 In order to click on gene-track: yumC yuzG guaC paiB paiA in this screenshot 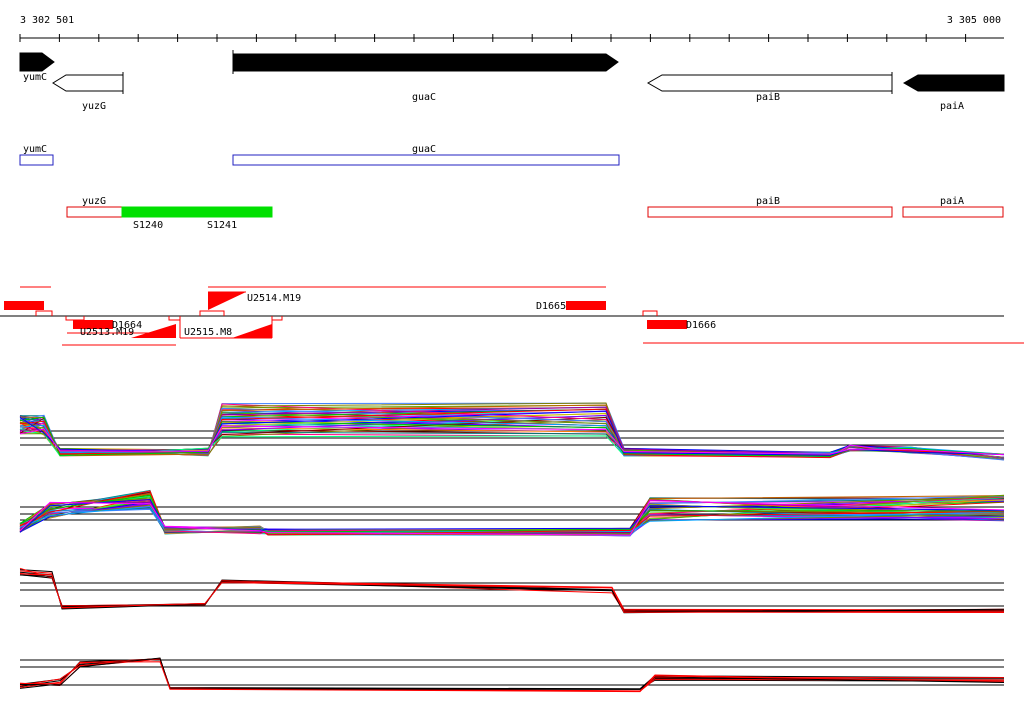, I will do `click(512, 81)`.